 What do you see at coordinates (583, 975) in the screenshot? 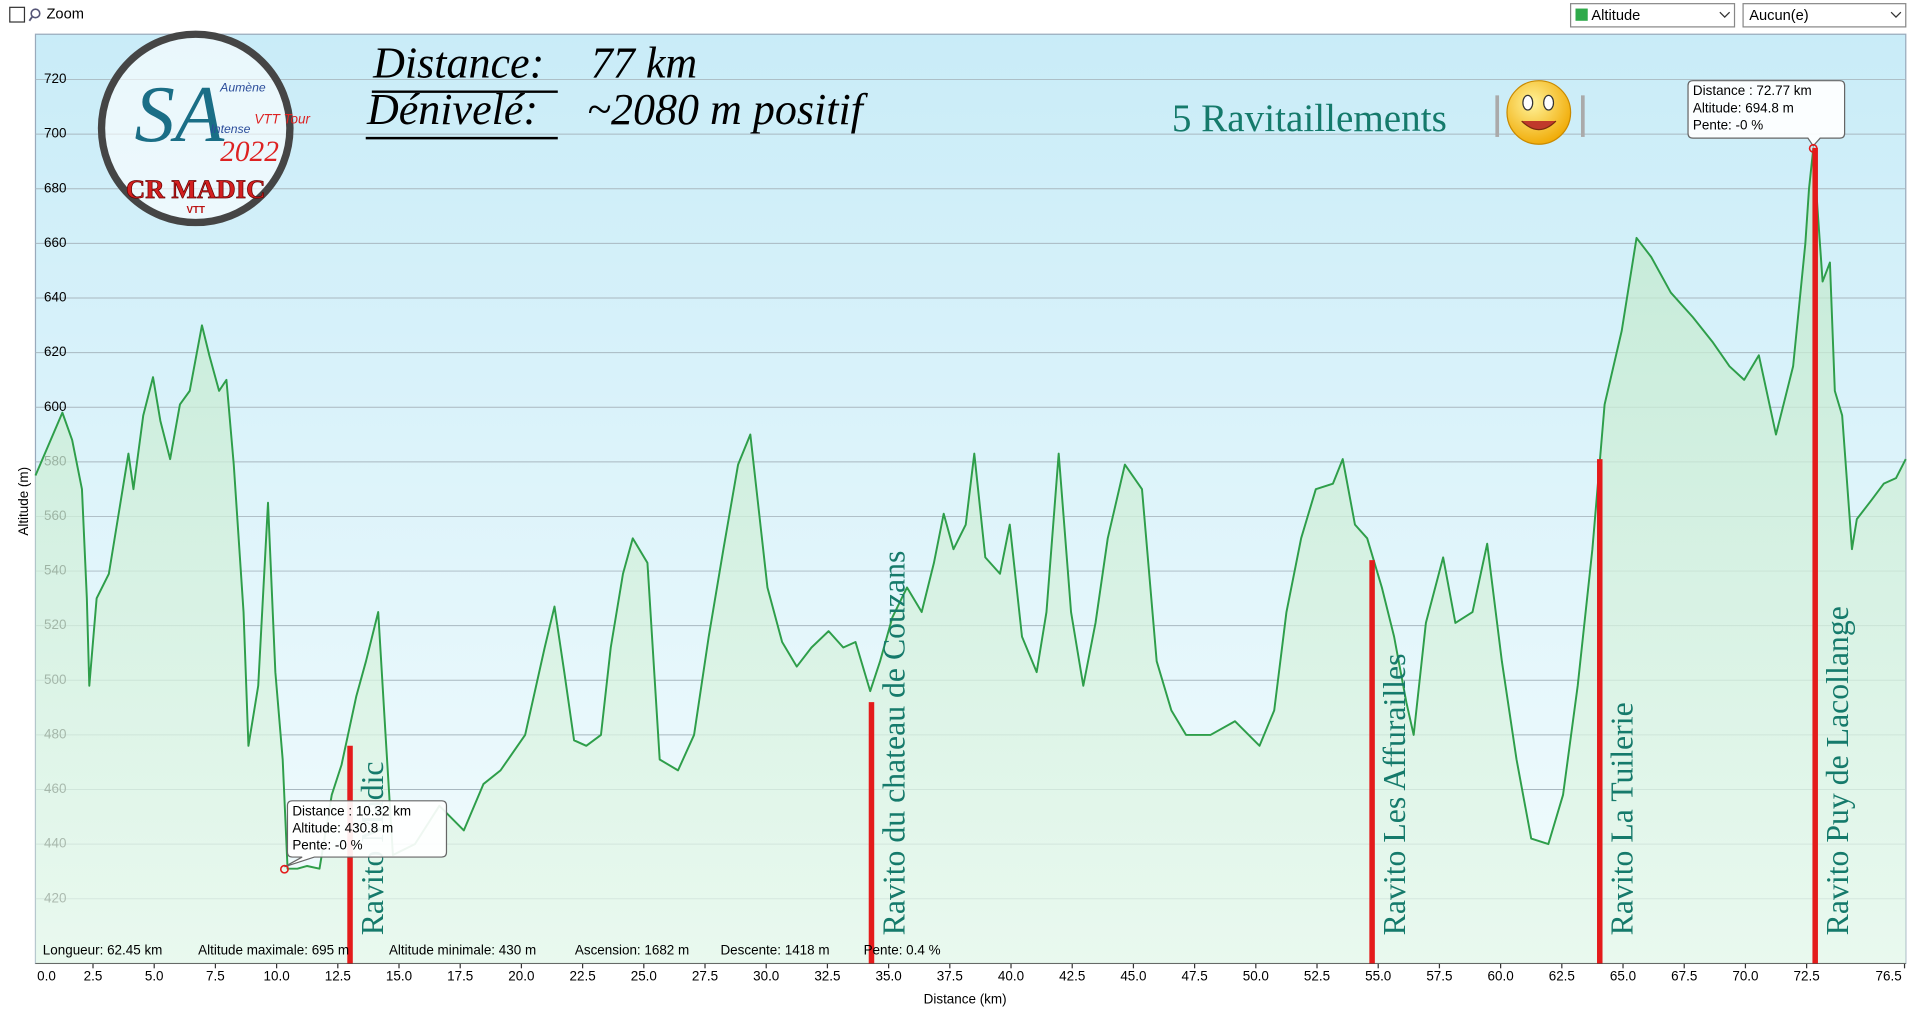
I see `x-tick-label: 22.5` at bounding box center [583, 975].